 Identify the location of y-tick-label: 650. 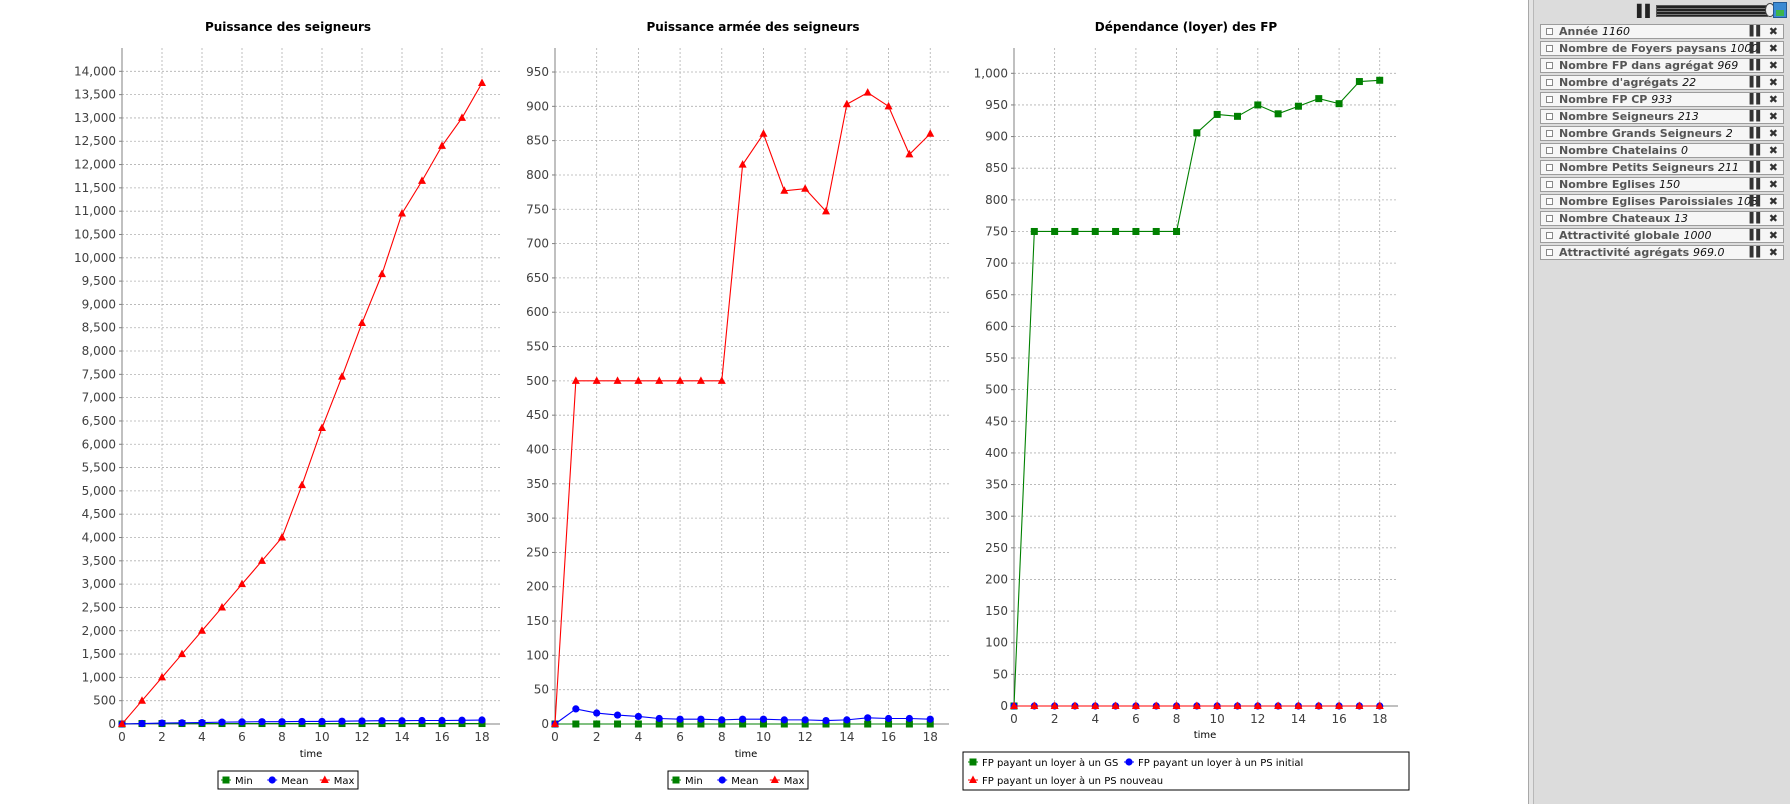
(996, 295).